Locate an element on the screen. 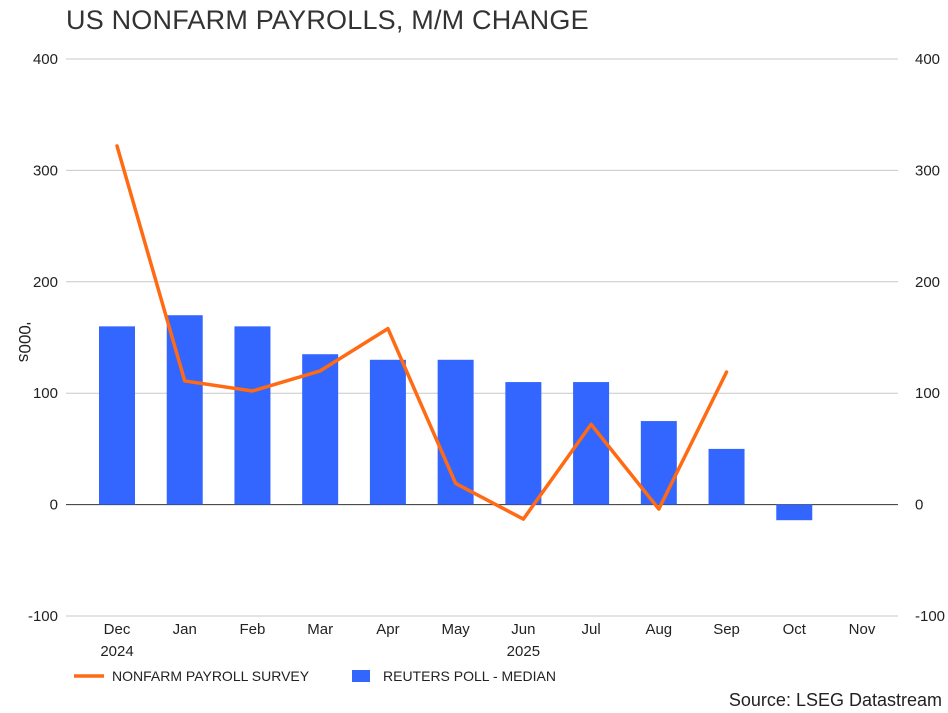 The width and height of the screenshot is (948, 713). y-tick-label-left: 100 is located at coordinates (45, 393).